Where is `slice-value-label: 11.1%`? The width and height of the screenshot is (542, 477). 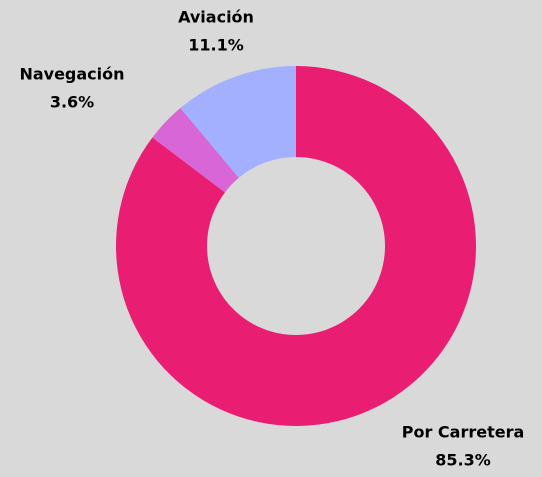
slice-value-label: 11.1% is located at coordinates (216, 45).